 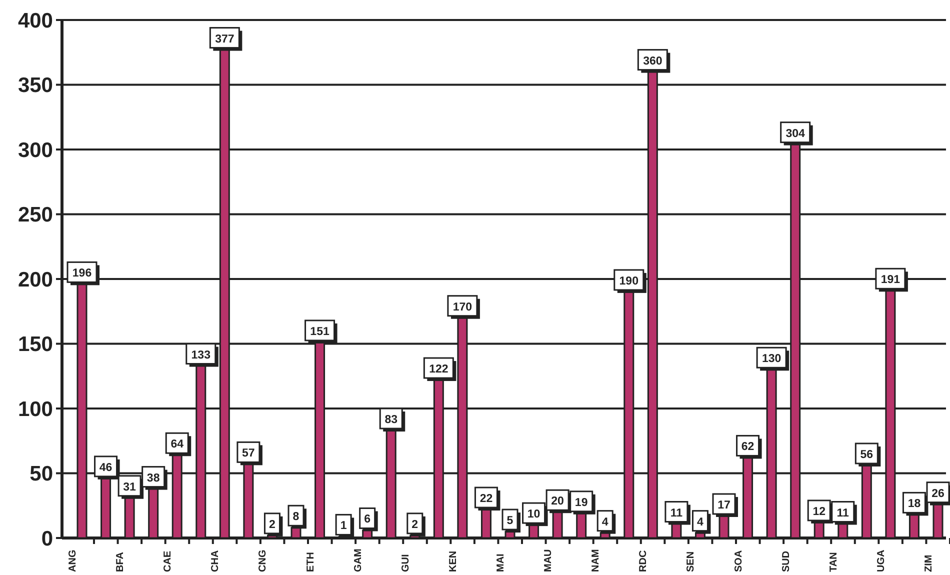 I want to click on data-label: 377, so click(x=224, y=39).